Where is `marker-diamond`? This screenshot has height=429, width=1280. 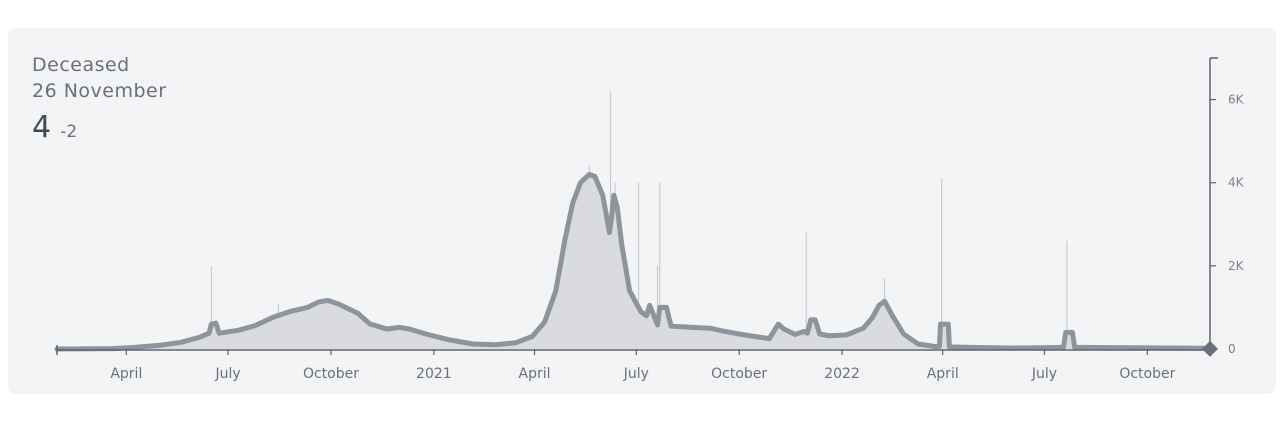 marker-diamond is located at coordinates (1210, 348).